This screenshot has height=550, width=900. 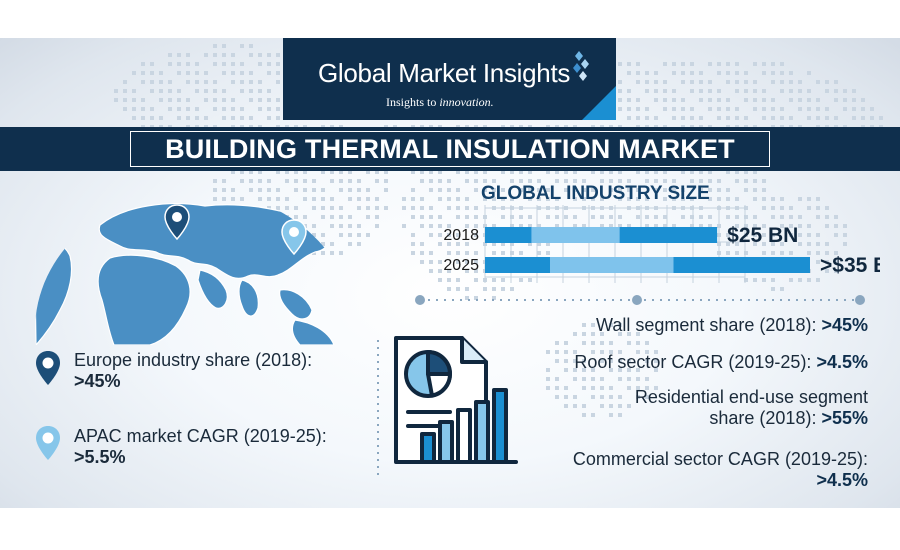 I want to click on stat-commercial-cagr: Commercial sector CAGR (2019-25): >4.5%, so click(x=720, y=470).